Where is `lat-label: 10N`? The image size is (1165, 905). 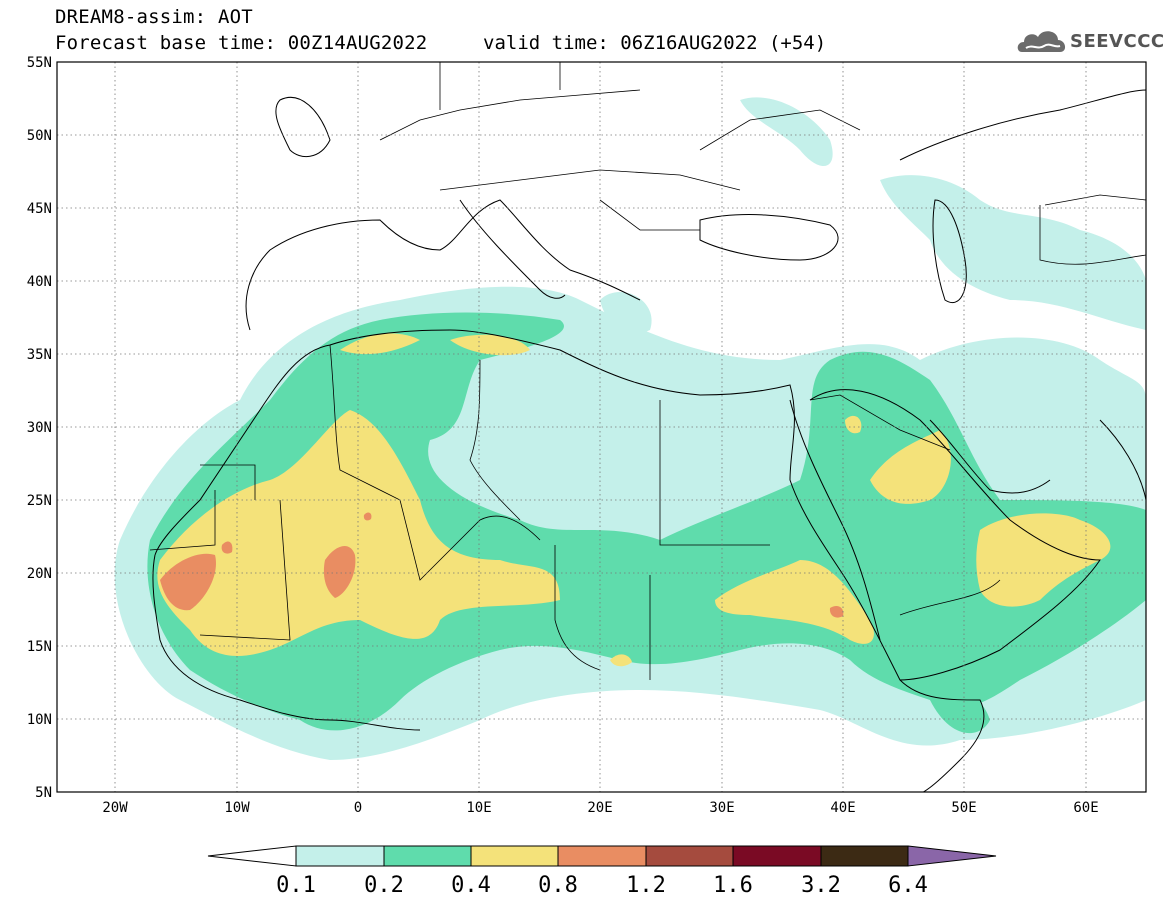
lat-label: 10N is located at coordinates (39, 720).